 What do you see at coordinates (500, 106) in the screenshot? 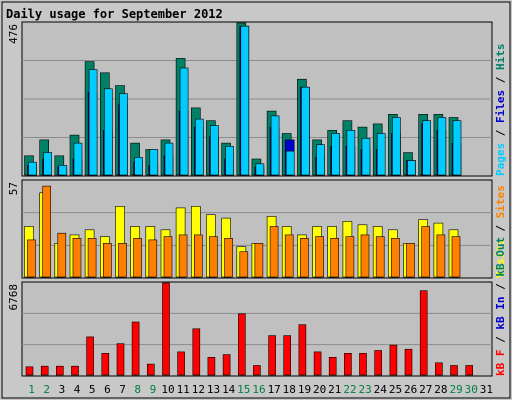
I see `legend-entry: Files` at bounding box center [500, 106].